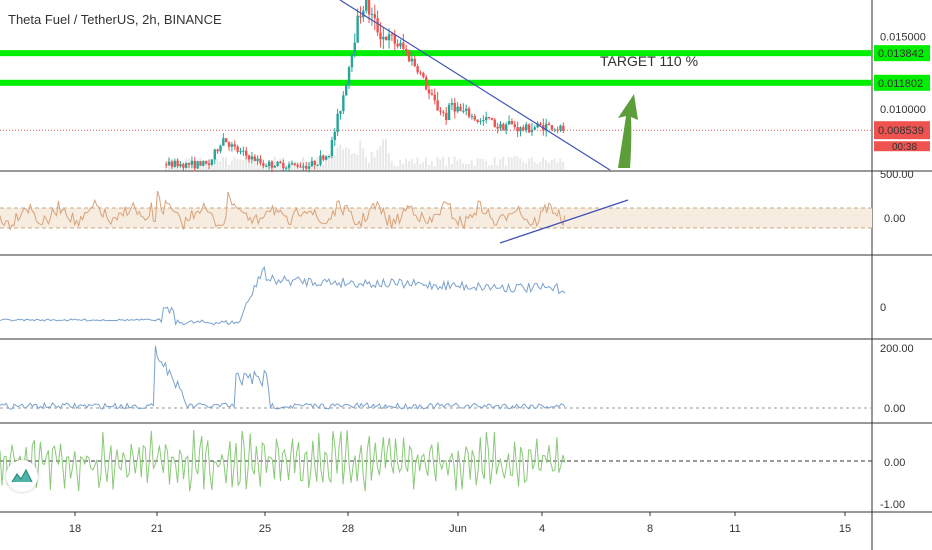 The width and height of the screenshot is (932, 550). Describe the element at coordinates (283, 210) in the screenshot. I see `rsi-line` at that location.